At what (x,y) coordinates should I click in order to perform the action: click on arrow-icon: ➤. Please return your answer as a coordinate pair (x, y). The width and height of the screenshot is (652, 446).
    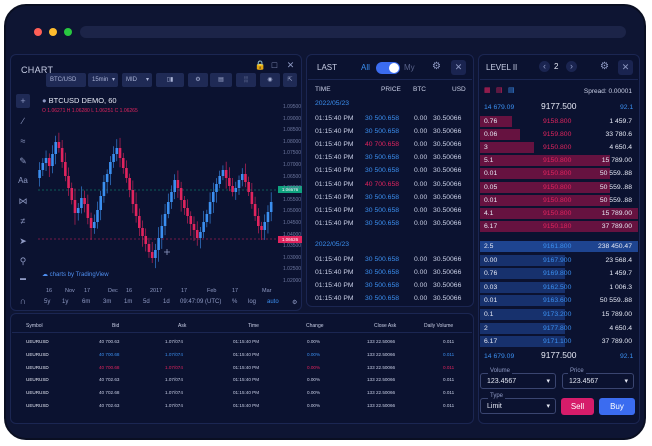
    Looking at the image, I should click on (23, 241).